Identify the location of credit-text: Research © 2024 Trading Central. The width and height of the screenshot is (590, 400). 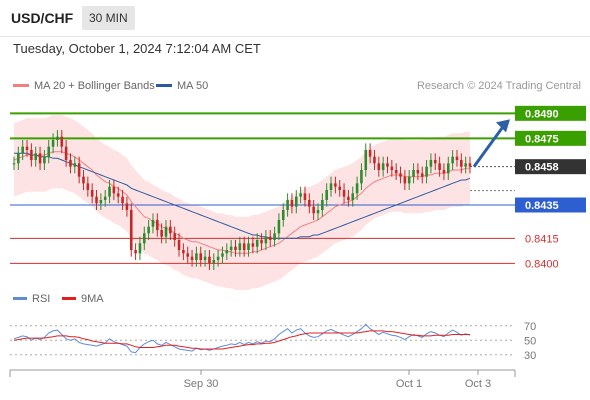
(498, 86).